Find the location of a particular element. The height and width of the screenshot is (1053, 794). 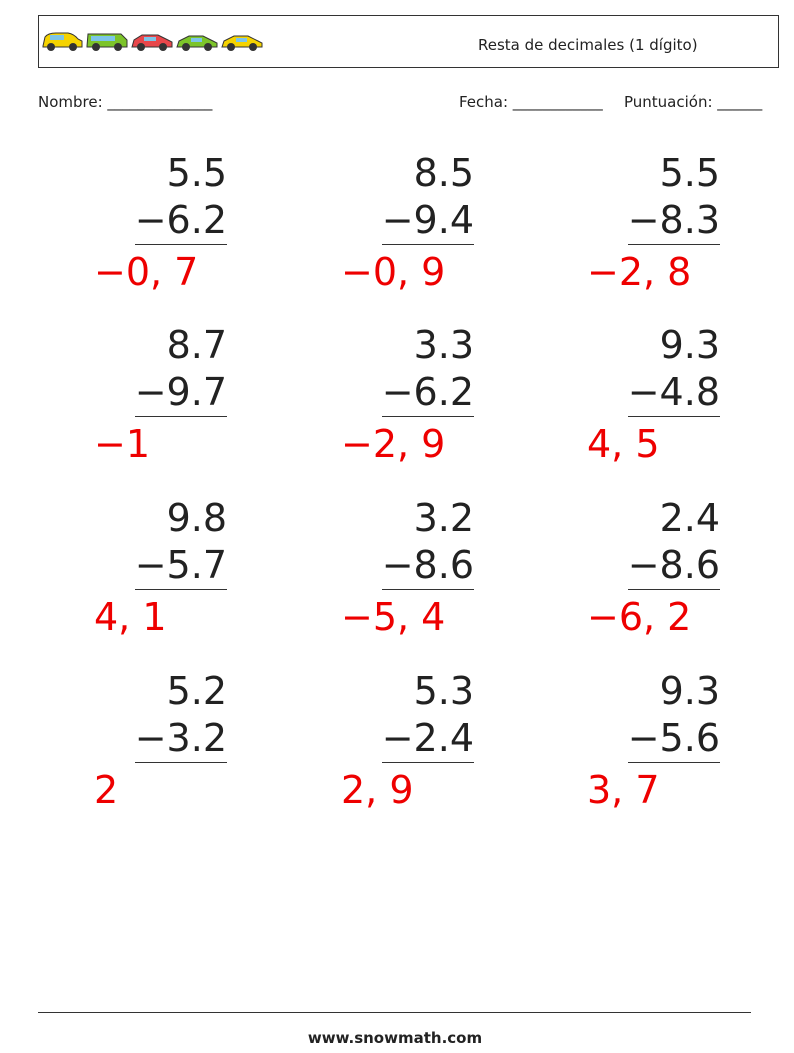

problem: 9.8 −5.7 is located at coordinates (127, 542).